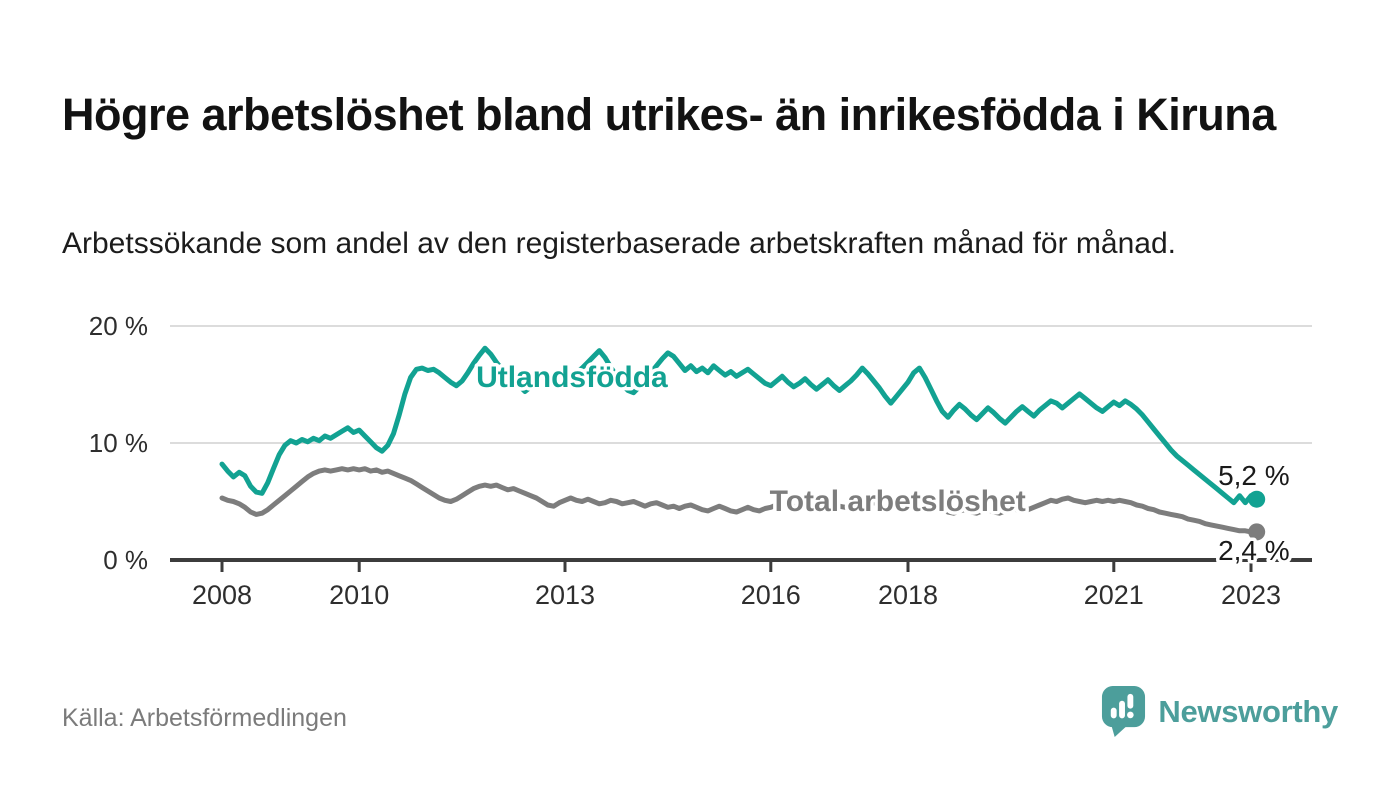  I want to click on total-arbetsloshet-label: Total arbetslöshet, so click(898, 501).